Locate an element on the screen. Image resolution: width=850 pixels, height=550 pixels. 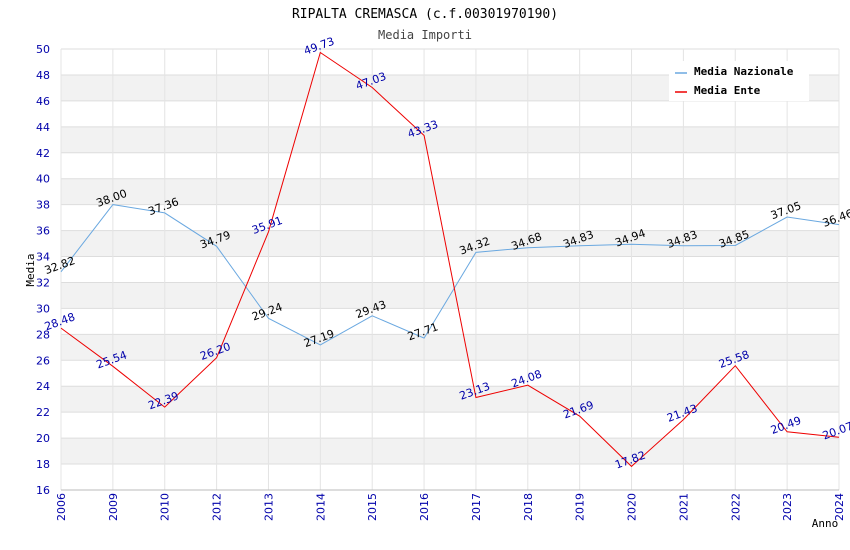
x-tick-label: 2006 is located at coordinates (61, 507).